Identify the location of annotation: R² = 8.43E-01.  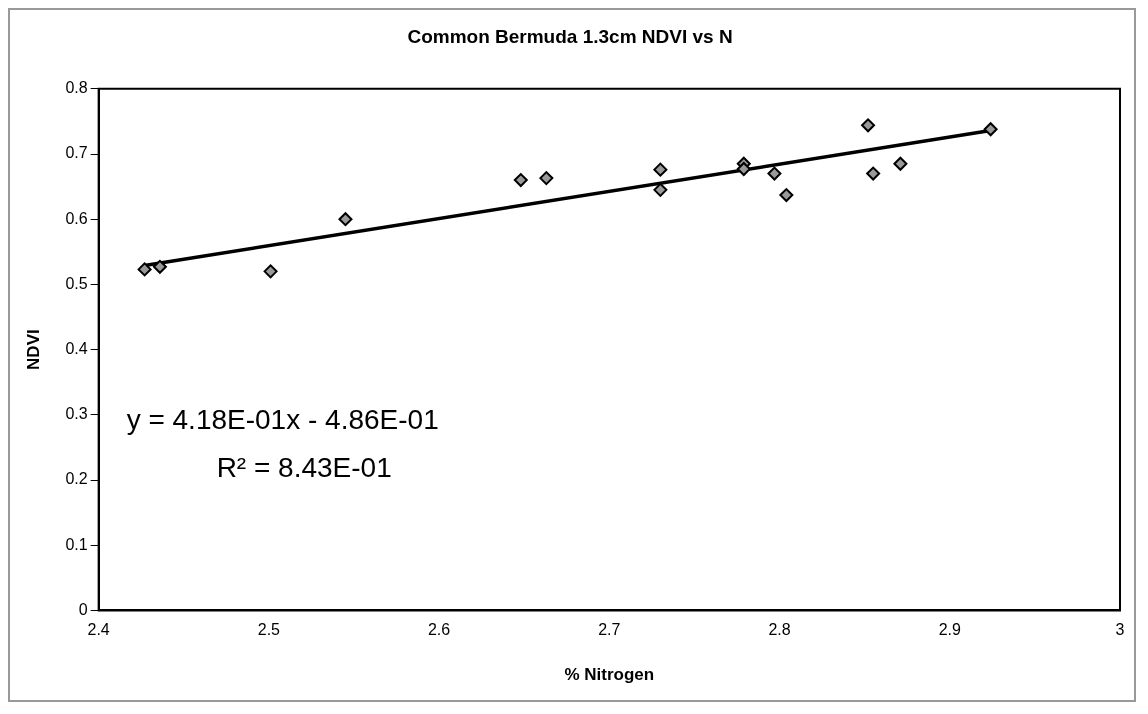
(304, 467).